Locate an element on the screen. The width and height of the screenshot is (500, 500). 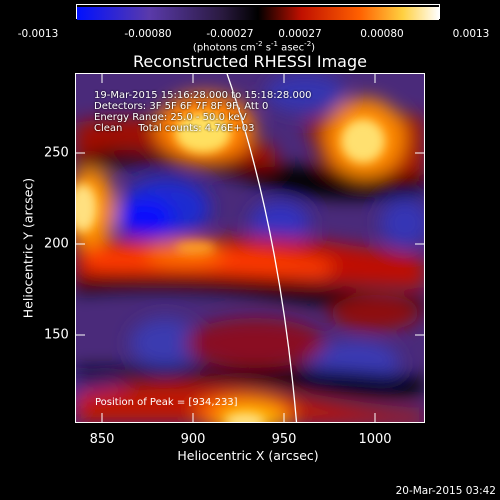
colorbar-tick: 0.00027 is located at coordinates (300, 34).